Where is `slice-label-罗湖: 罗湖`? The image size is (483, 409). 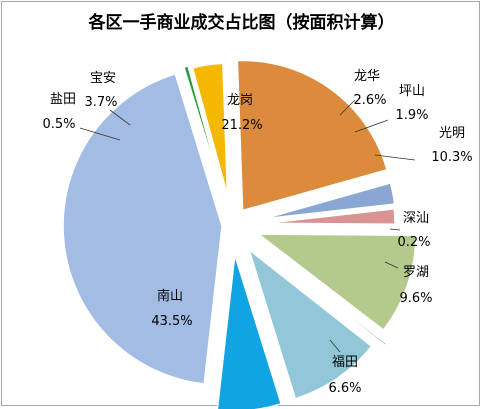
slice-label-罗湖: 罗湖 is located at coordinates (416, 272).